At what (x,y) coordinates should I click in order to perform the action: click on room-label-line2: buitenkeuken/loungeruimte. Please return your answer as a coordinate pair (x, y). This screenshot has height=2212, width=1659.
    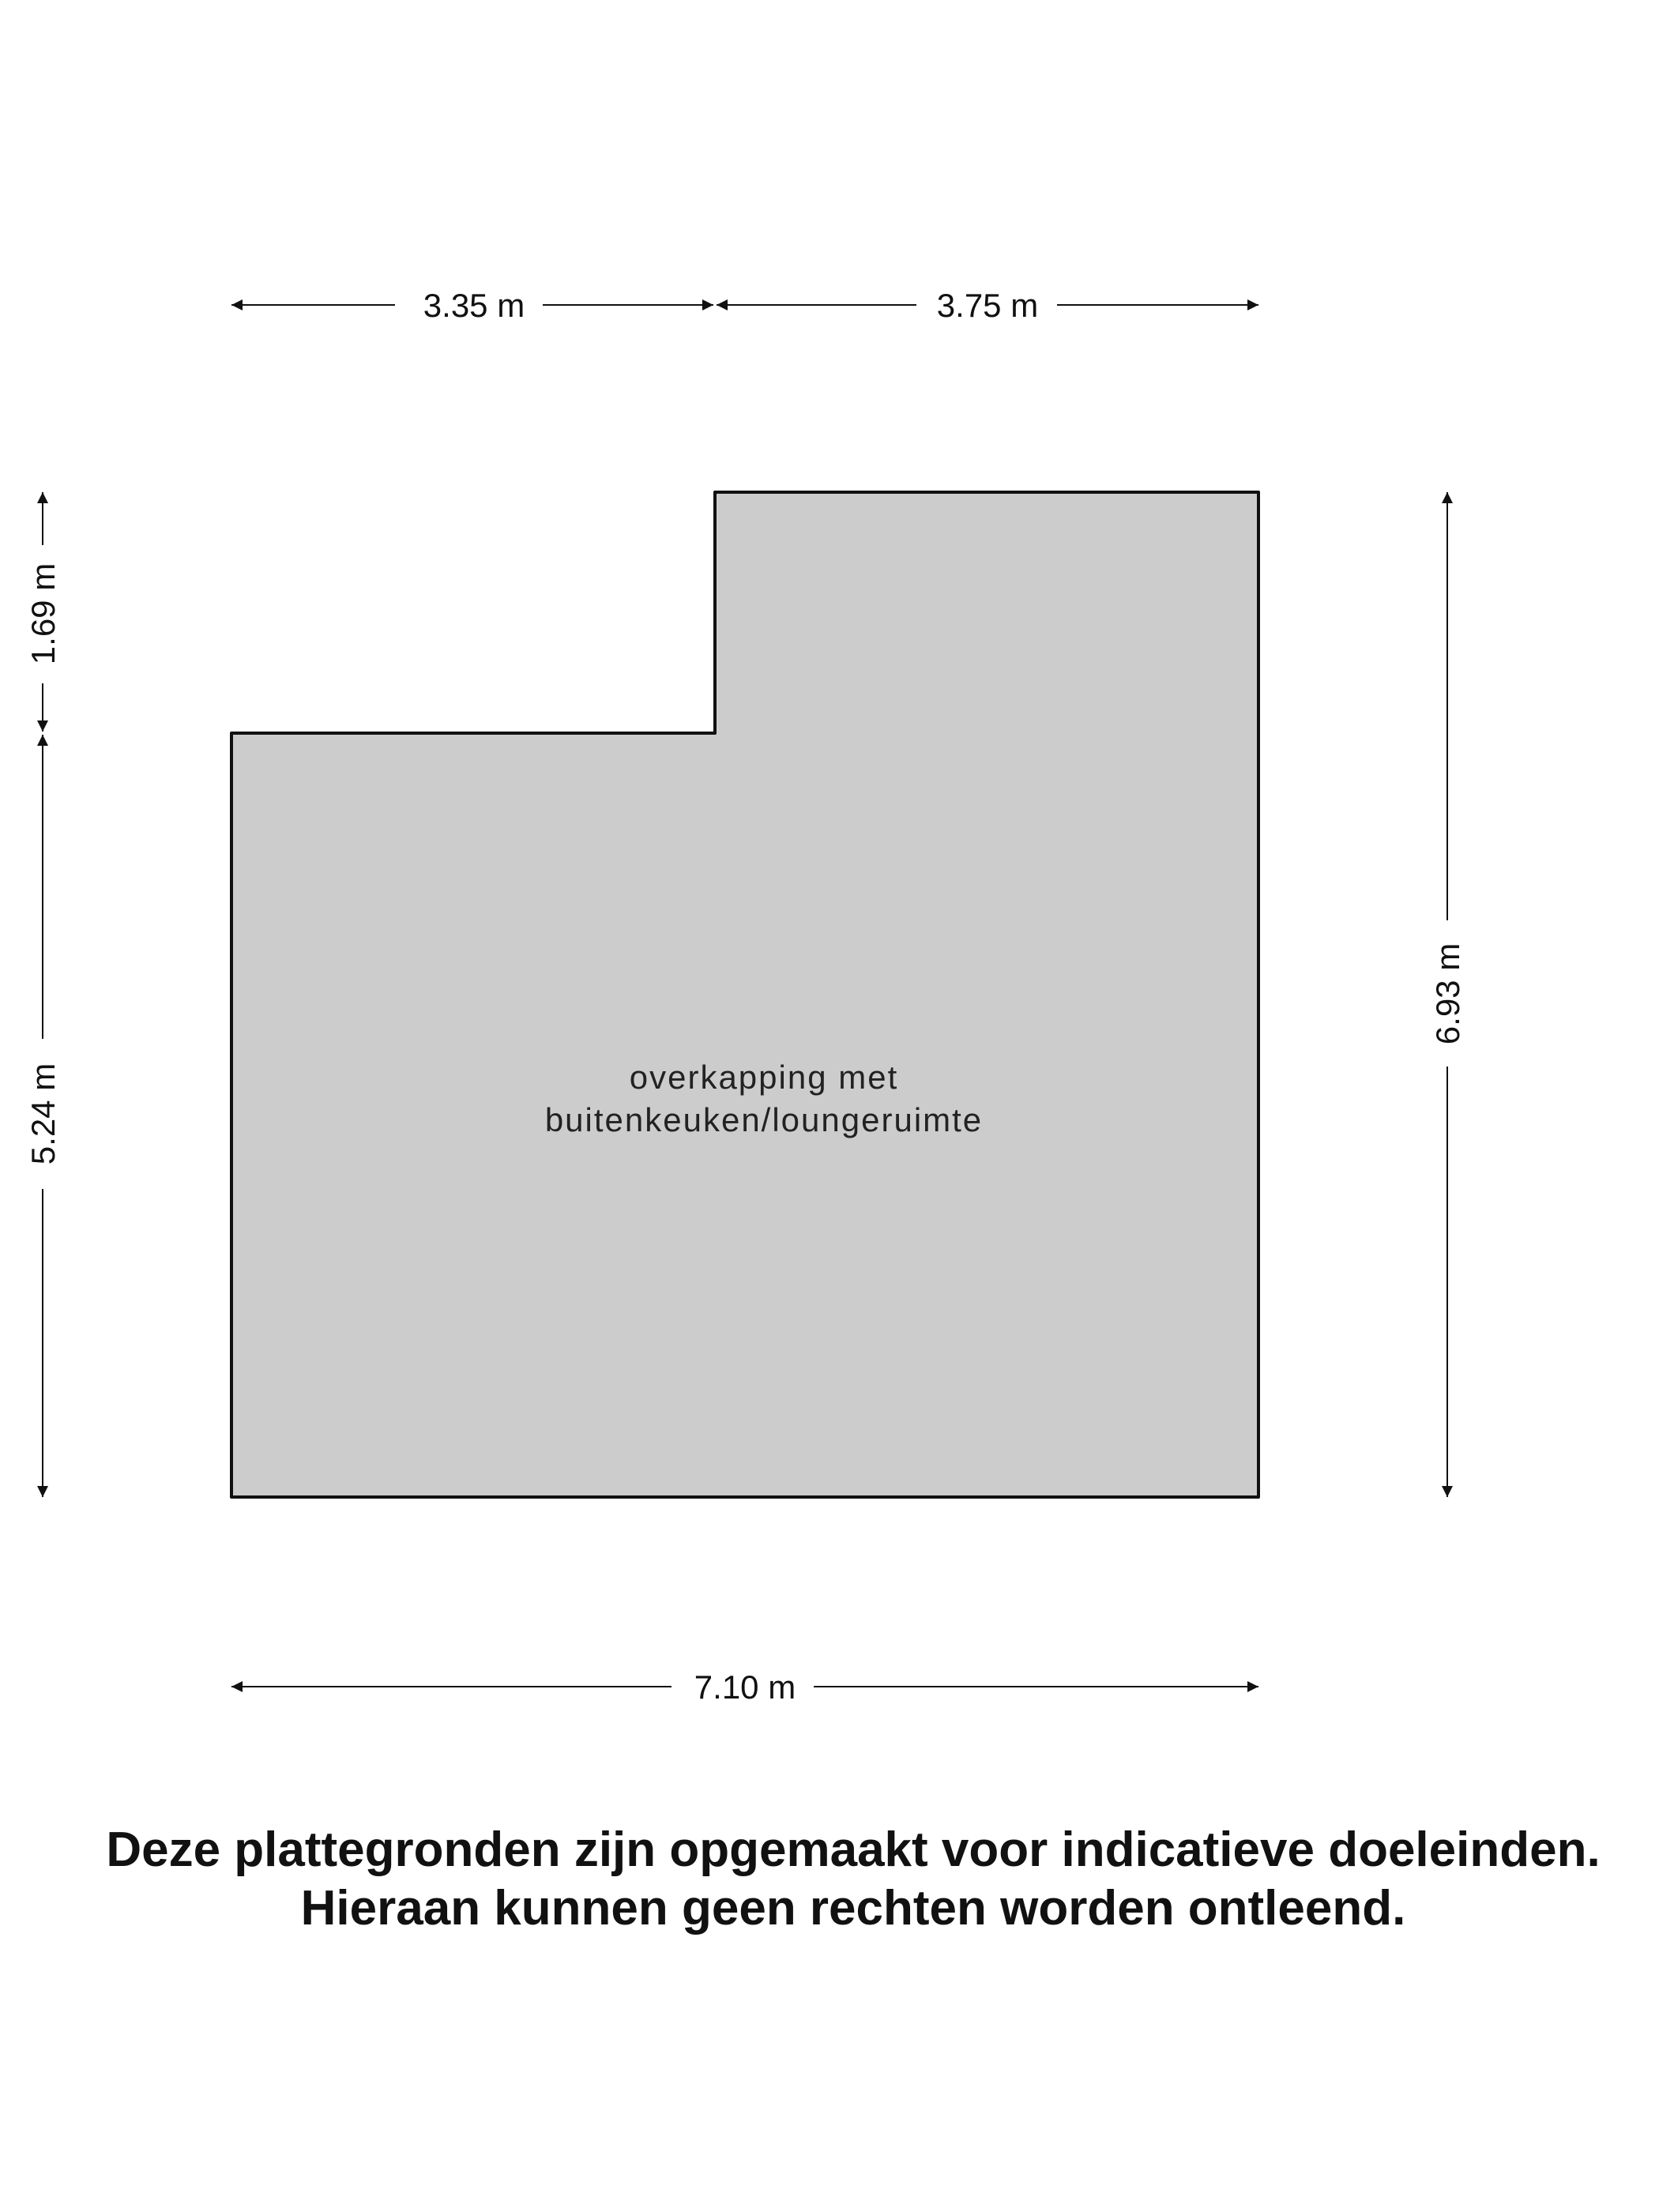
    Looking at the image, I should click on (764, 1119).